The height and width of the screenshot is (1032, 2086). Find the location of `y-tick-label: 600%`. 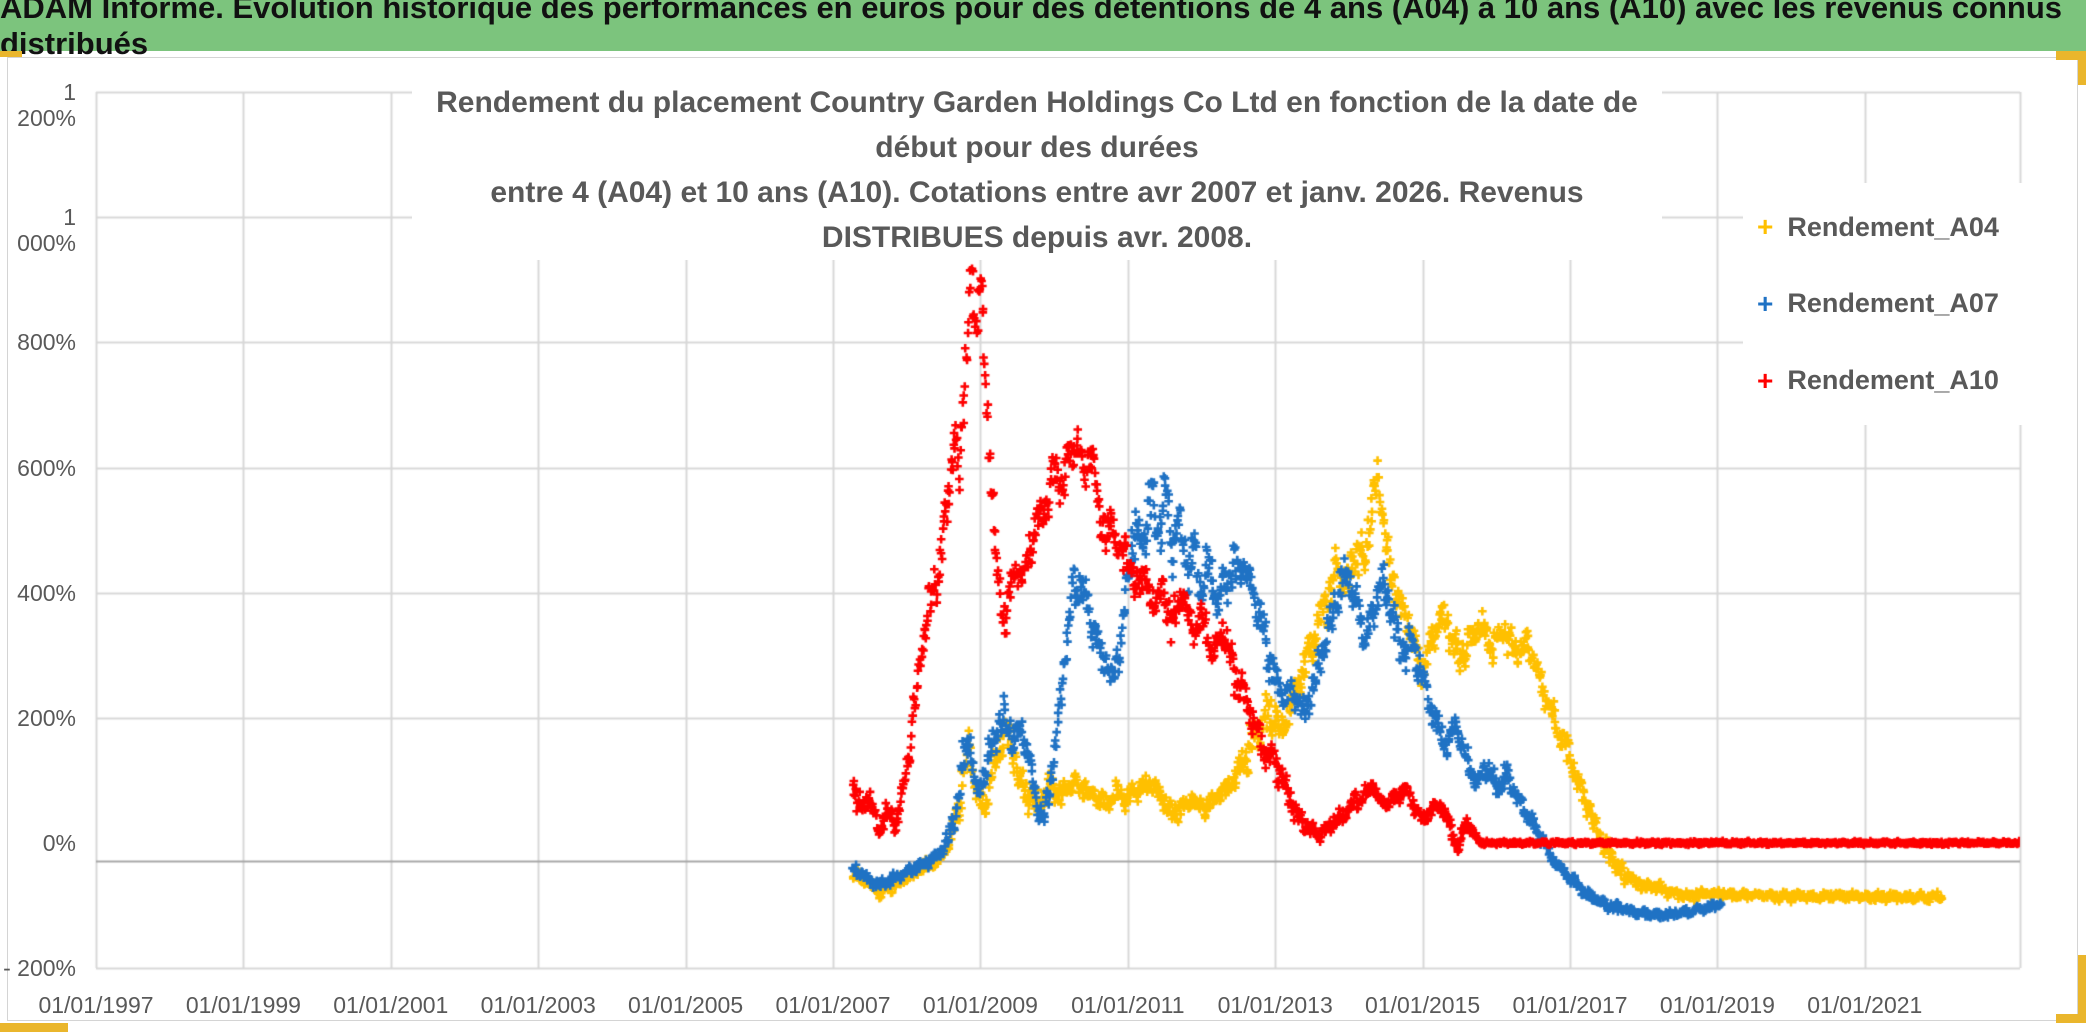

y-tick-label: 600% is located at coordinates (46, 467).